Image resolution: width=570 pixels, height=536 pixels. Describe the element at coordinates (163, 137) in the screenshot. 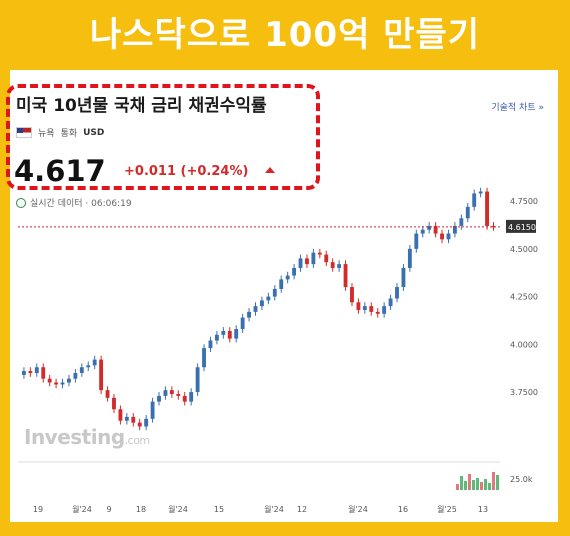

I see `highlight-box` at that location.